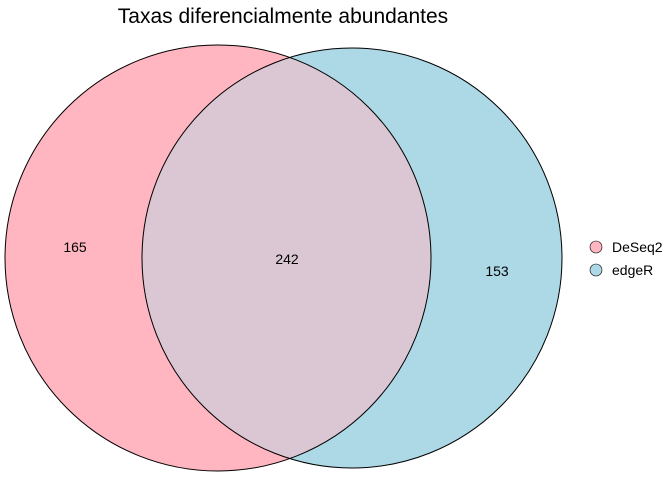  What do you see at coordinates (75, 247) in the screenshot?
I see `count-deseq2-only: 165` at bounding box center [75, 247].